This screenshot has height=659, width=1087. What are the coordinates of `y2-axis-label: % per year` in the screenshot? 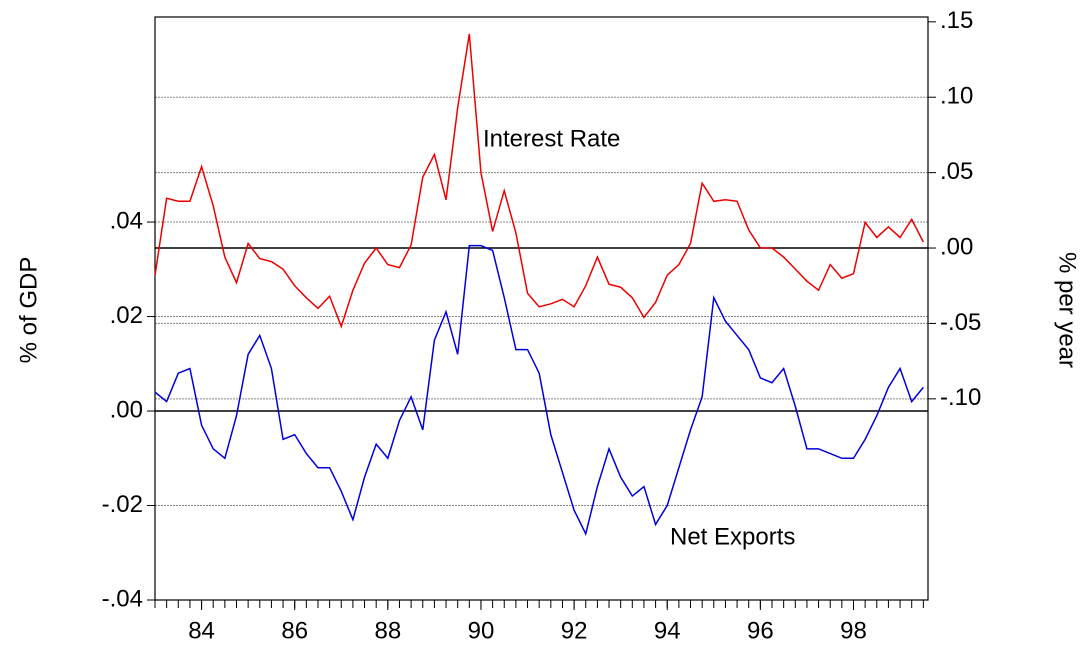 It's located at (1067, 310).